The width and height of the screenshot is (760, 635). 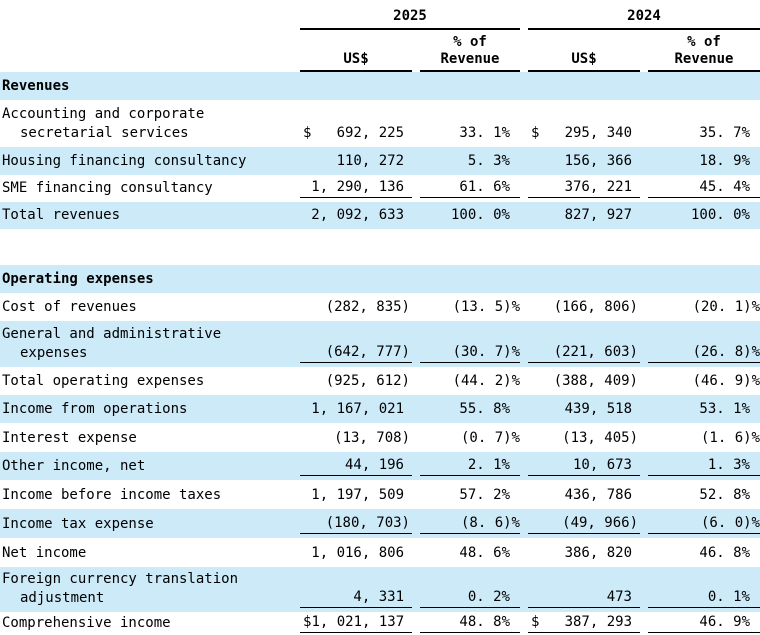 I want to click on pct-2024-value: (46. 9)%, so click(x=726, y=381).